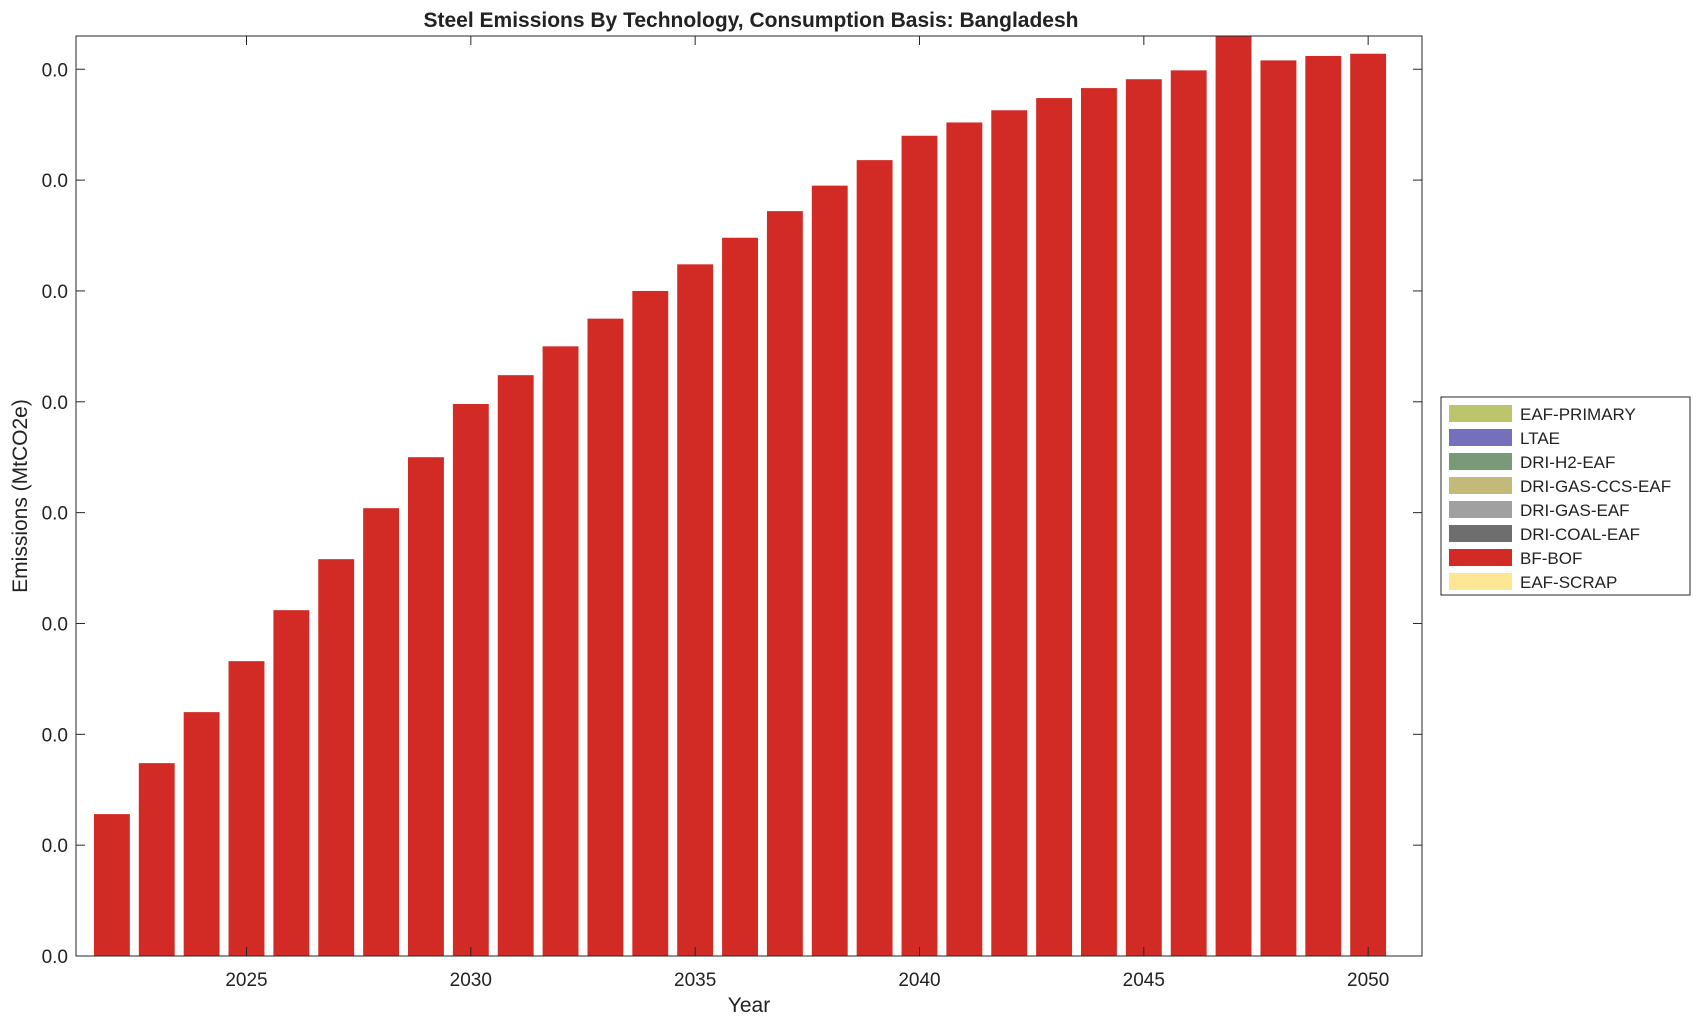 Image resolution: width=1696 pixels, height=1026 pixels. Describe the element at coordinates (1568, 582) in the screenshot. I see `legend-label-eaf-scrap: EAF-SCRAP` at that location.